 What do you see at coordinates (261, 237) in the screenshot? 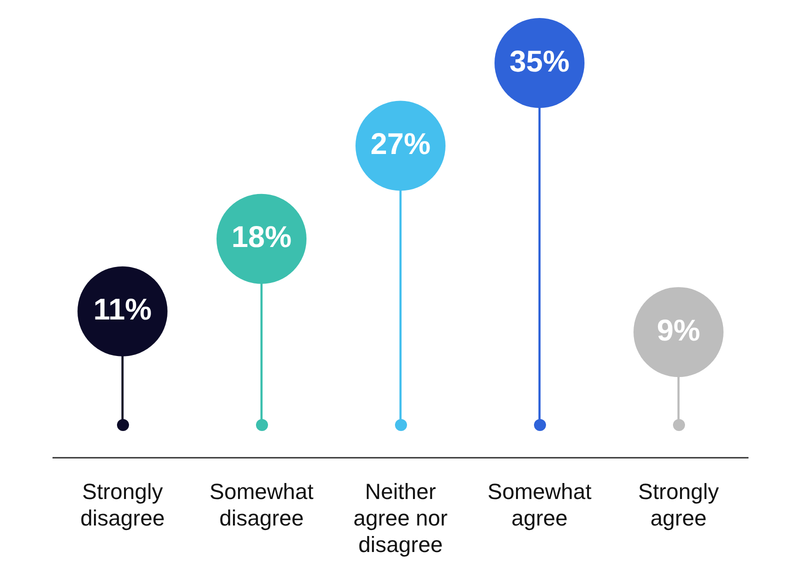
I see `data-label: 18%` at bounding box center [261, 237].